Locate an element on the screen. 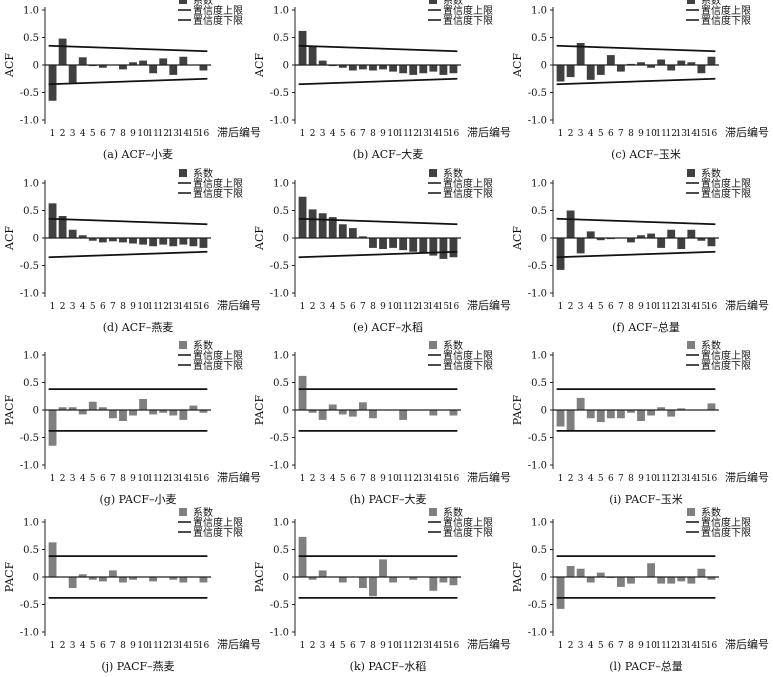 This screenshot has height=677, width=773. y-axis-label: PACF is located at coordinates (9, 409).